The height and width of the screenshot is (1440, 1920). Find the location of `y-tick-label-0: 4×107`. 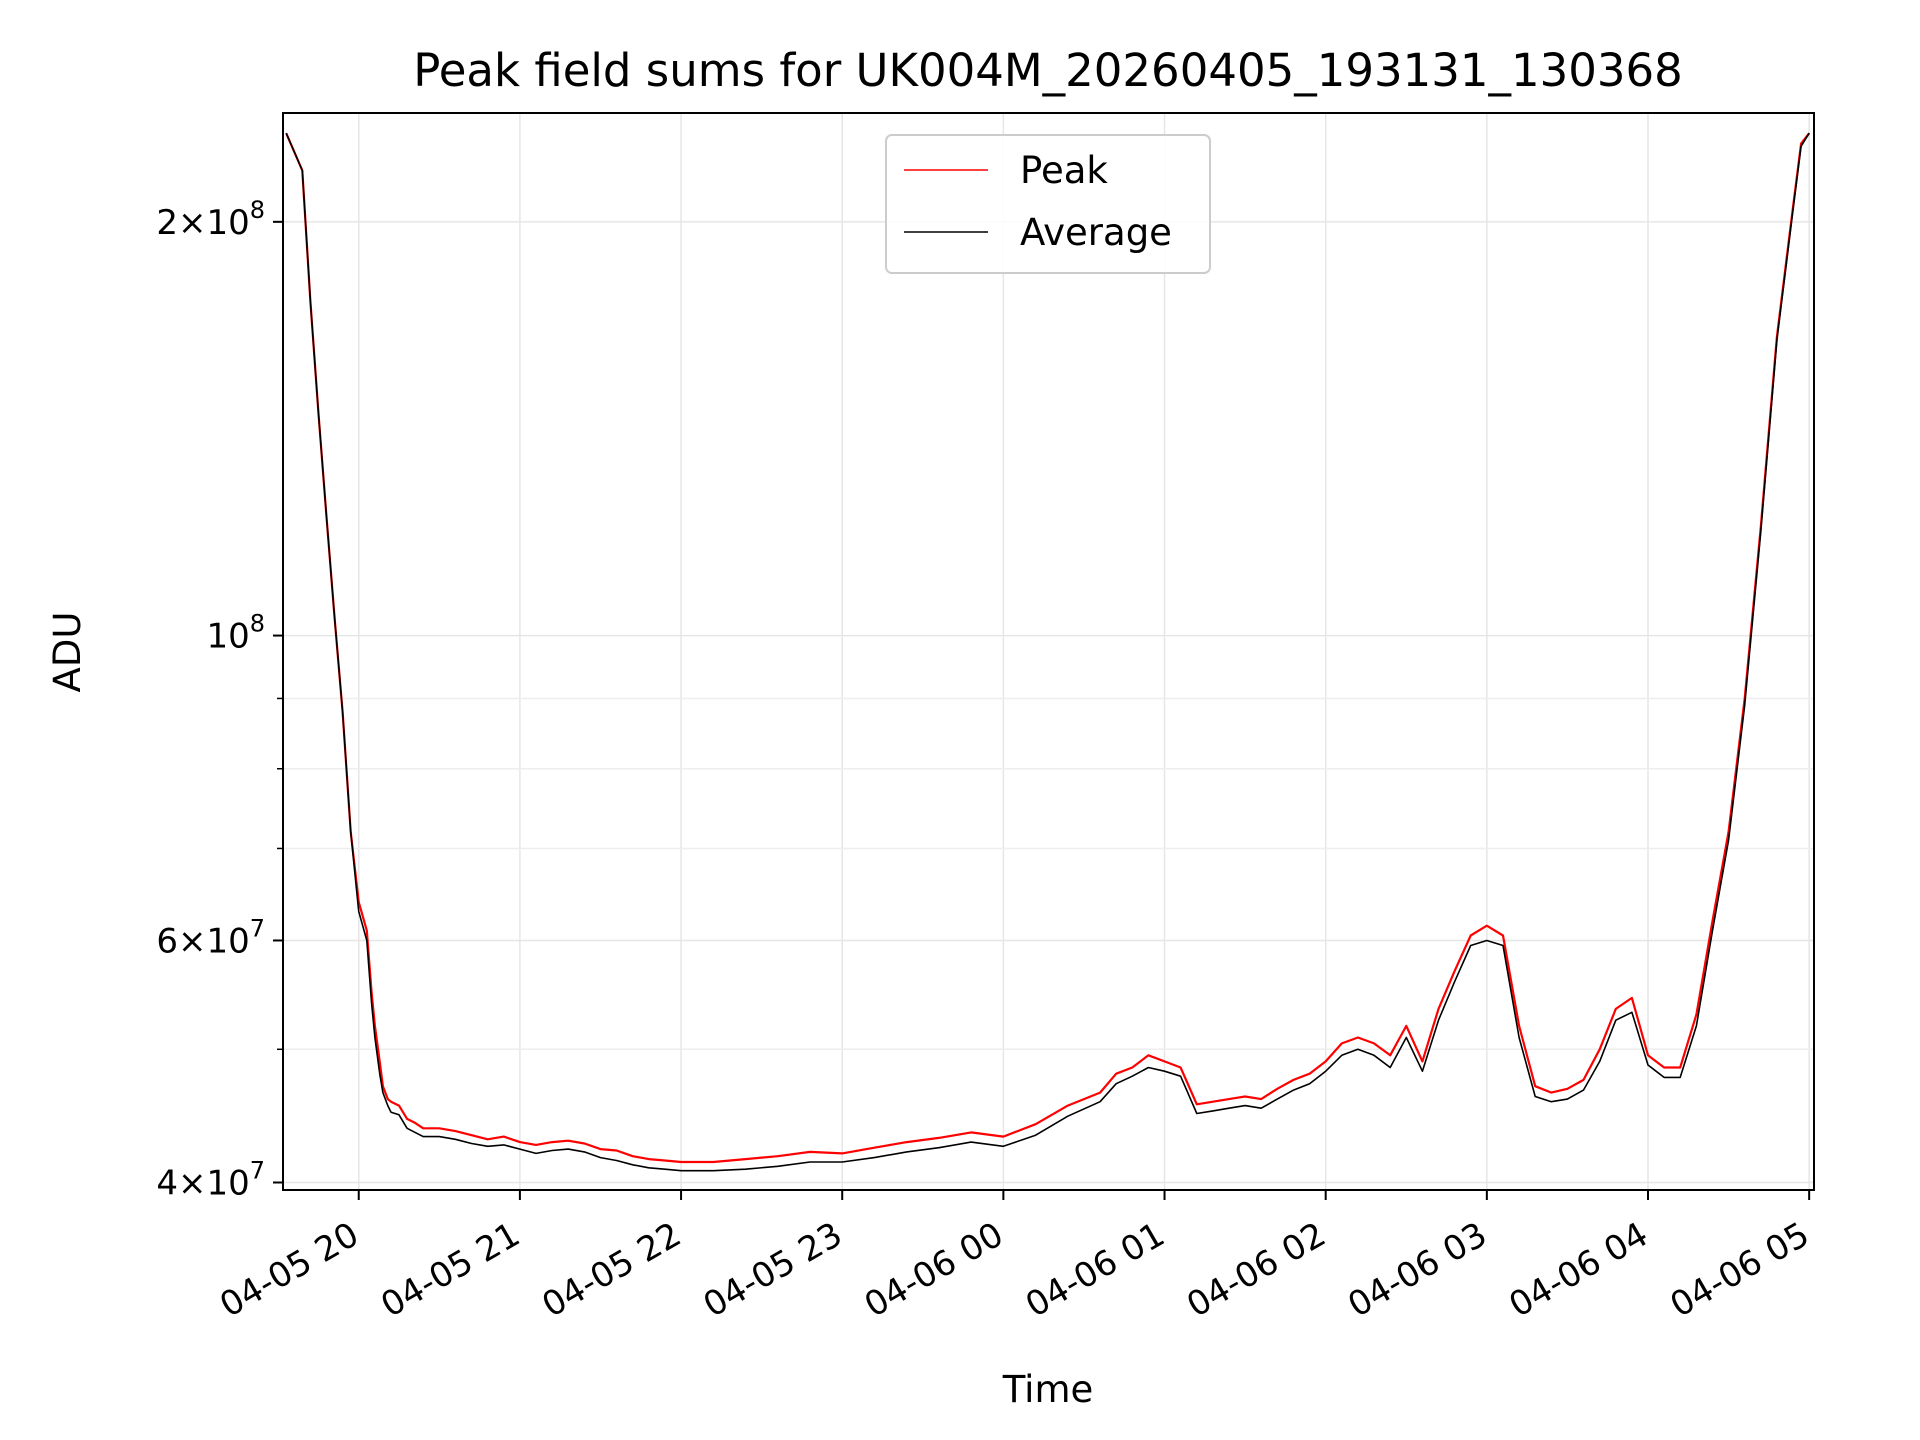

y-tick-label-0: 4×107 is located at coordinates (210, 1179).